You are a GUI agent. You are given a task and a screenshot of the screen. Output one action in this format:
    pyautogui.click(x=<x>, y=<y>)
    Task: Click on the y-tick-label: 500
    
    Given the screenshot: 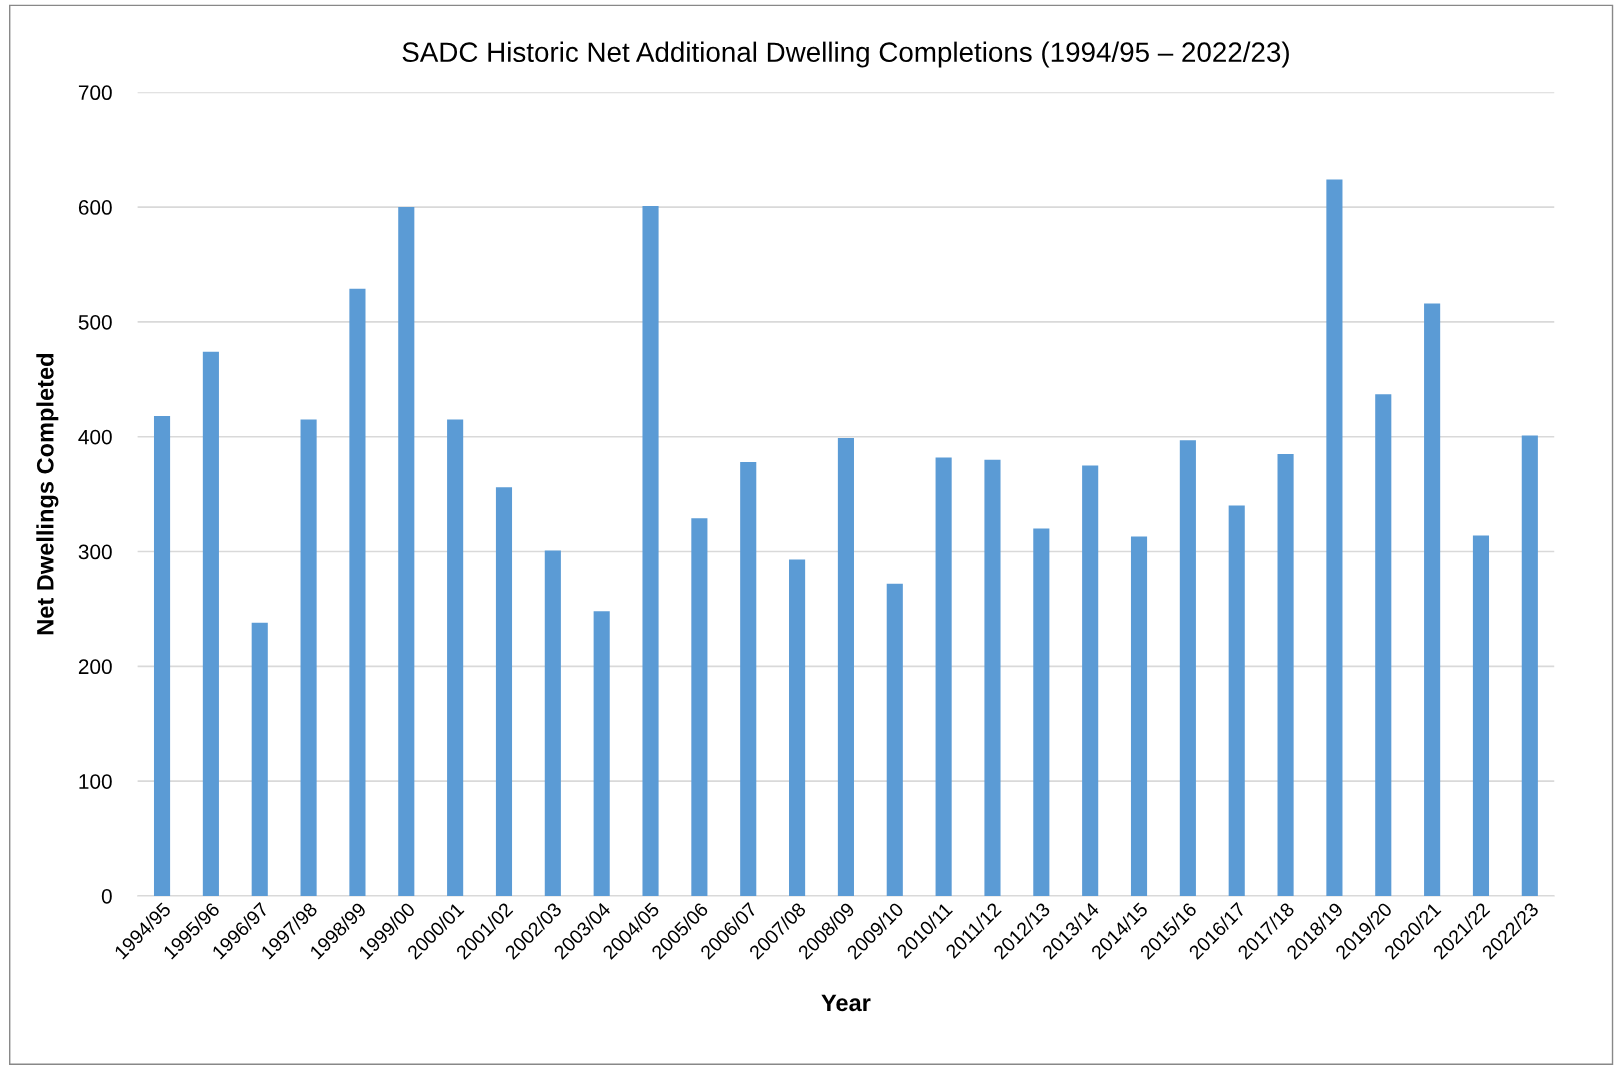 What is the action you would take?
    pyautogui.click(x=95, y=322)
    